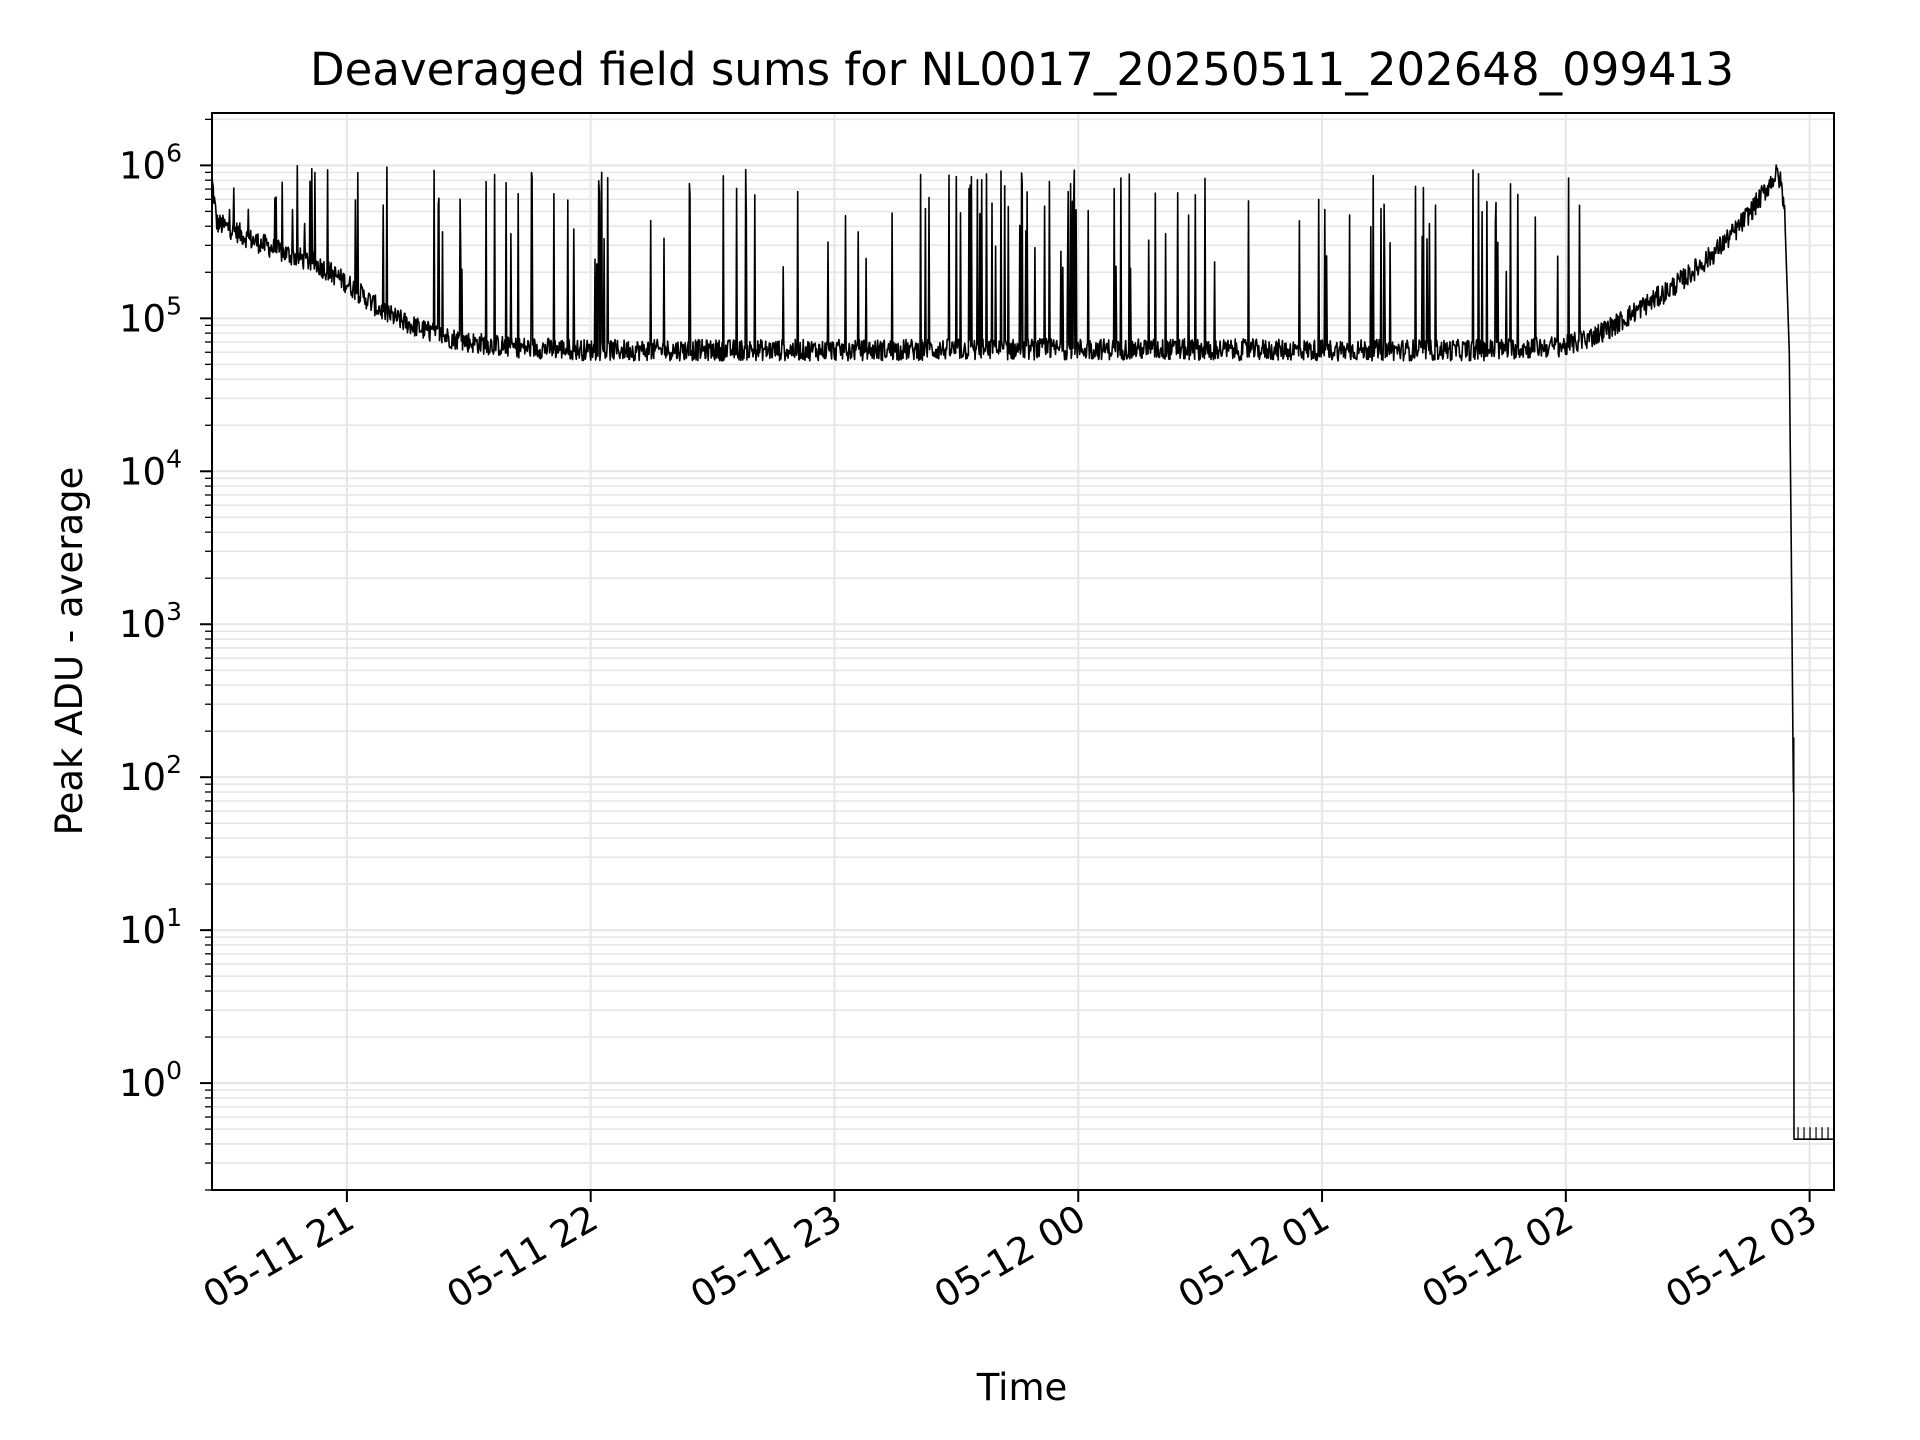  What do you see at coordinates (174, 152) in the screenshot?
I see `y-tick-exponent: 6` at bounding box center [174, 152].